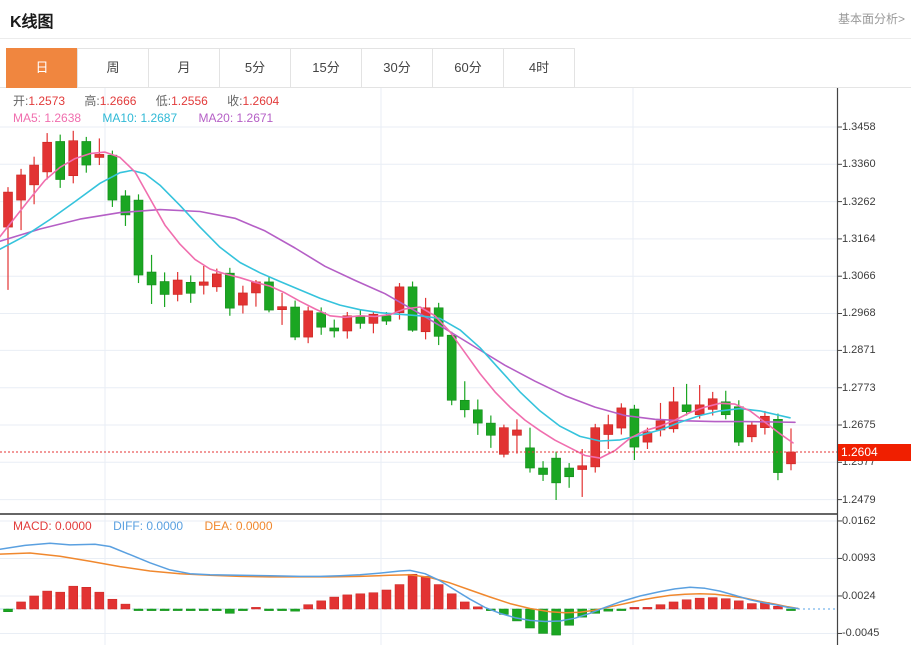 This screenshot has height=645, width=911. I want to click on macd-legend: MACD: 0.0000 DIFF: 0.0000 DEA: 0.0000, so click(143, 526).